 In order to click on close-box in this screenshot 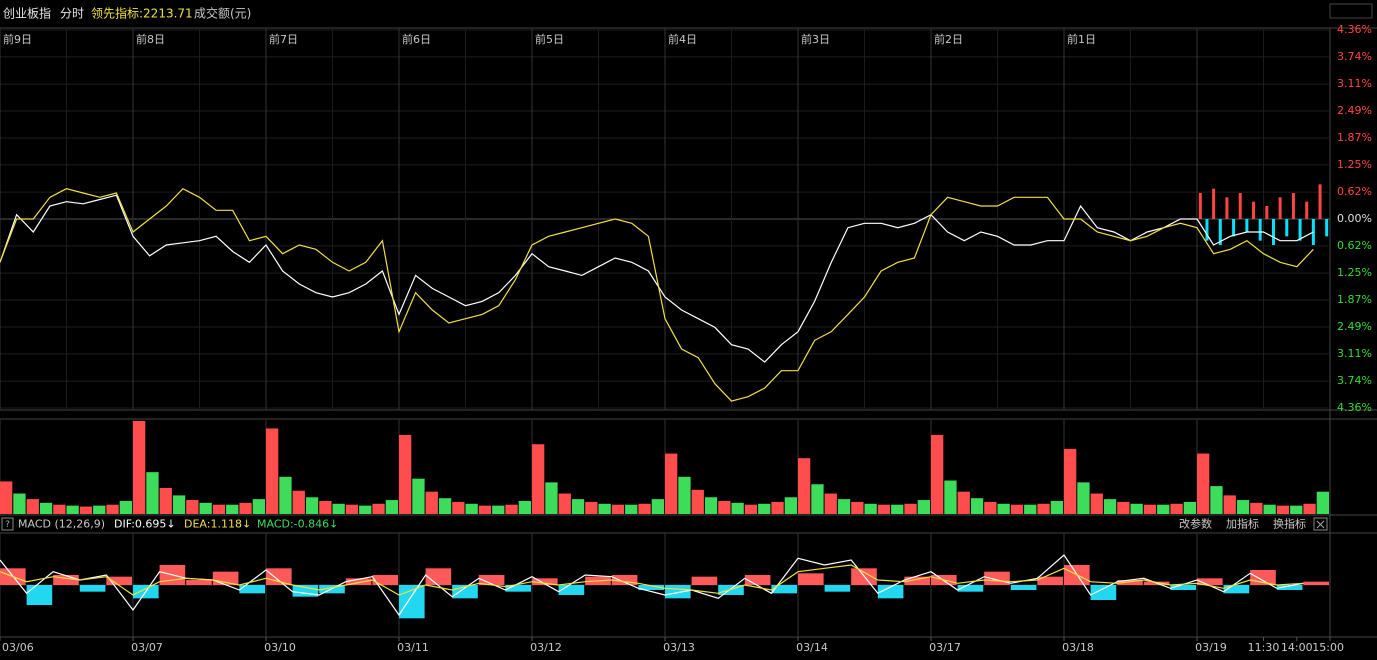, I will do `click(1320, 524)`.